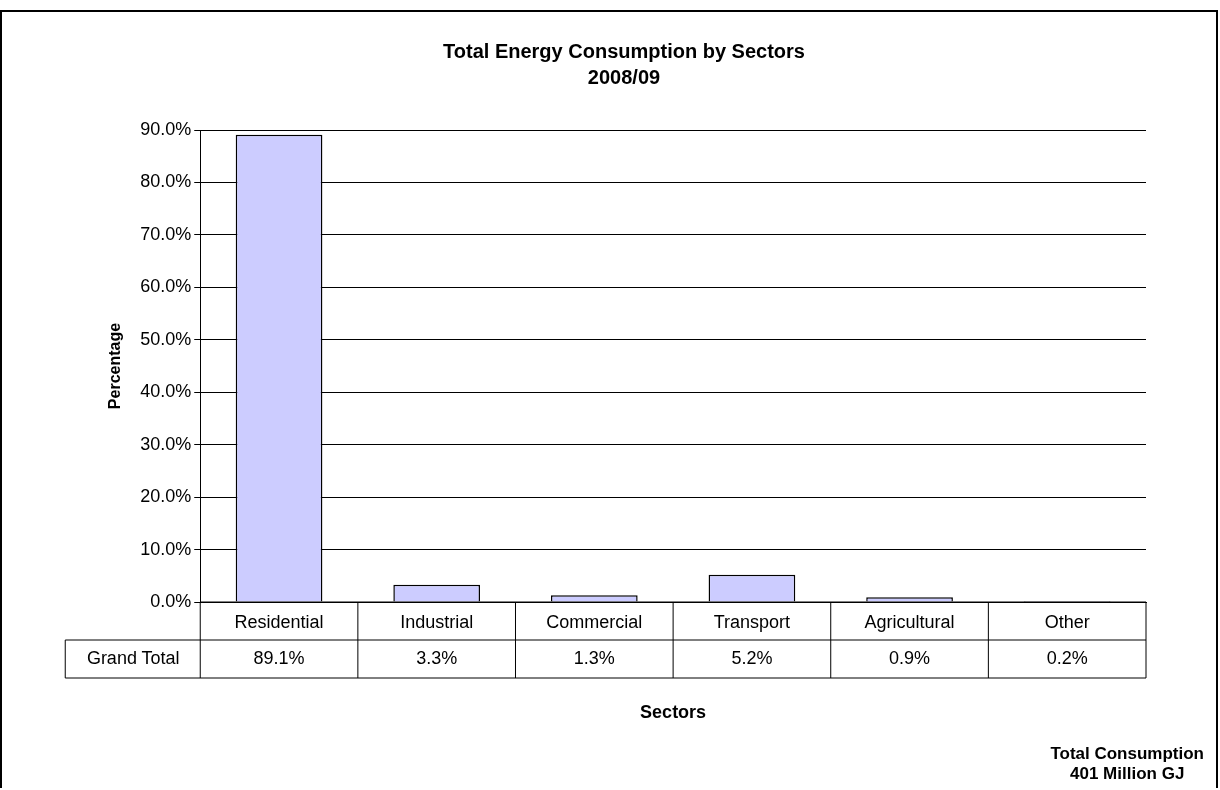  What do you see at coordinates (166, 391) in the screenshot?
I see `y-tick-label: 40.0%` at bounding box center [166, 391].